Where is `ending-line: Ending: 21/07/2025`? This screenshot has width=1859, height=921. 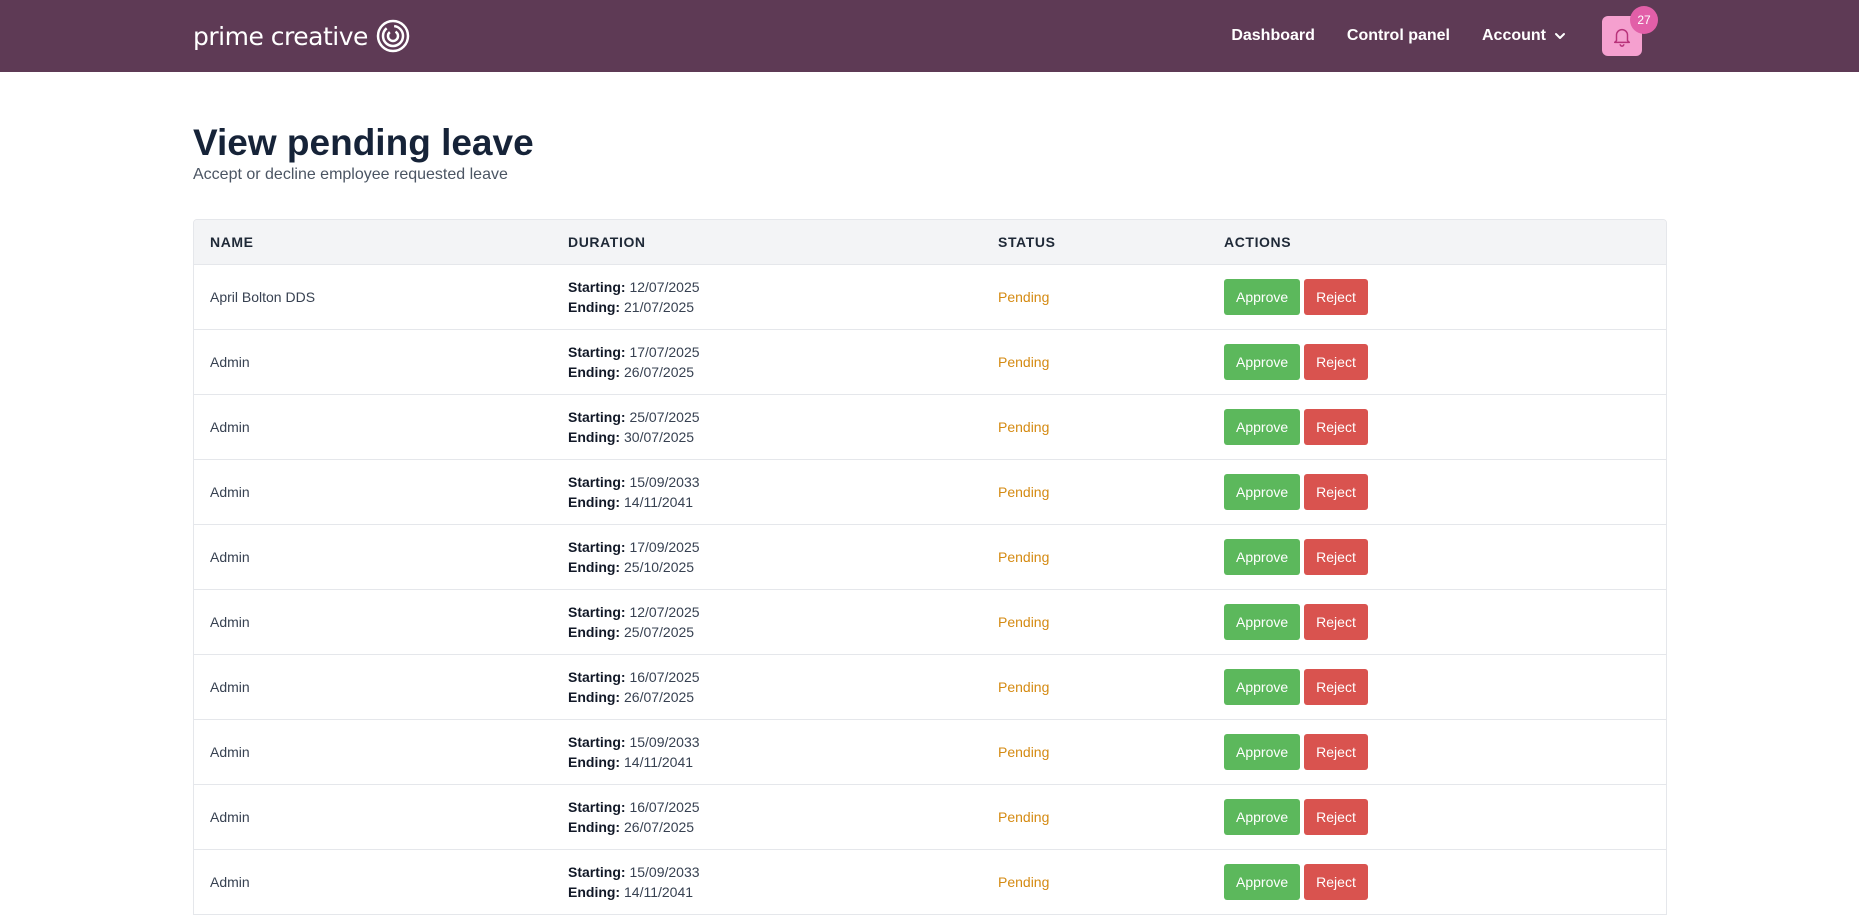 ending-line: Ending: 21/07/2025 is located at coordinates (775, 307).